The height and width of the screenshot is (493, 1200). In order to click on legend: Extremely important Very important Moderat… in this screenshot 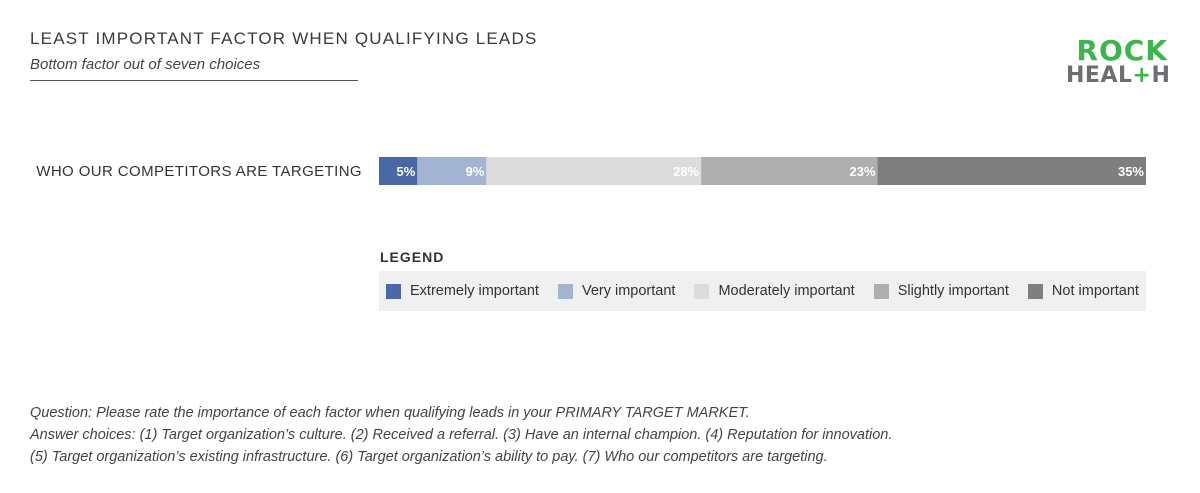, I will do `click(762, 291)`.